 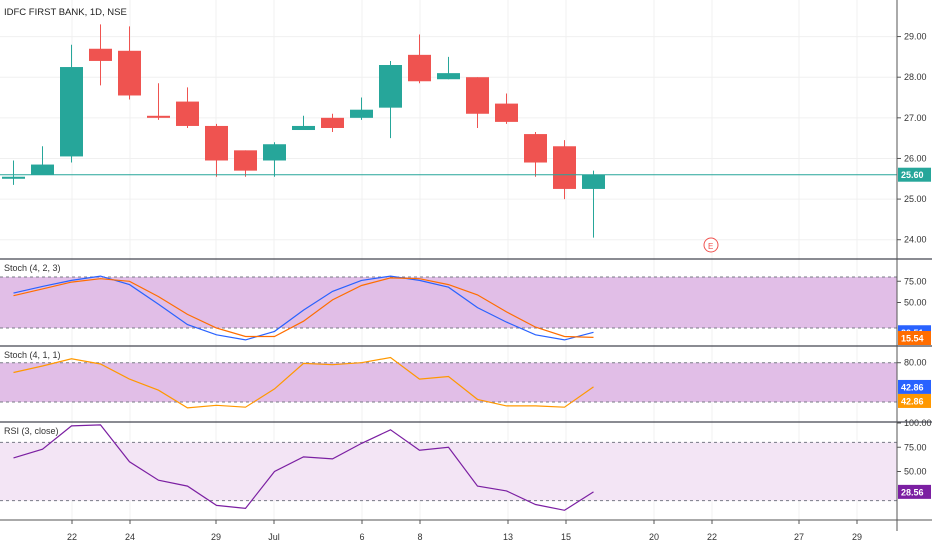 I want to click on price-axis-tick-label: 25.00, so click(x=915, y=199).